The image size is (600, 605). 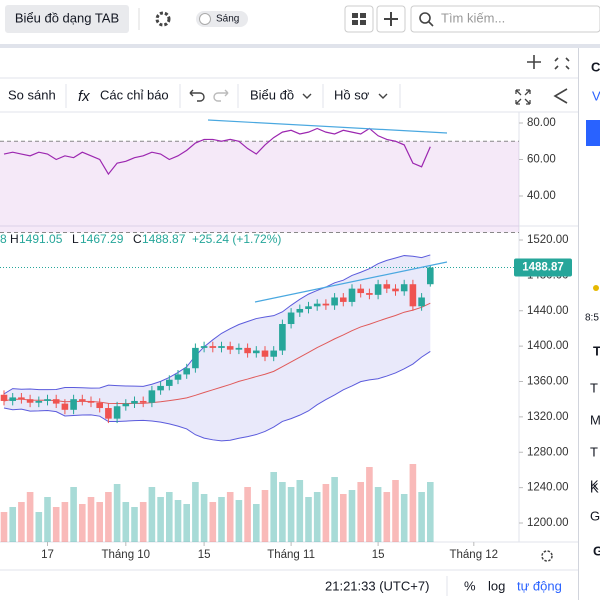 What do you see at coordinates (221, 95) in the screenshot?
I see `redo-icon` at bounding box center [221, 95].